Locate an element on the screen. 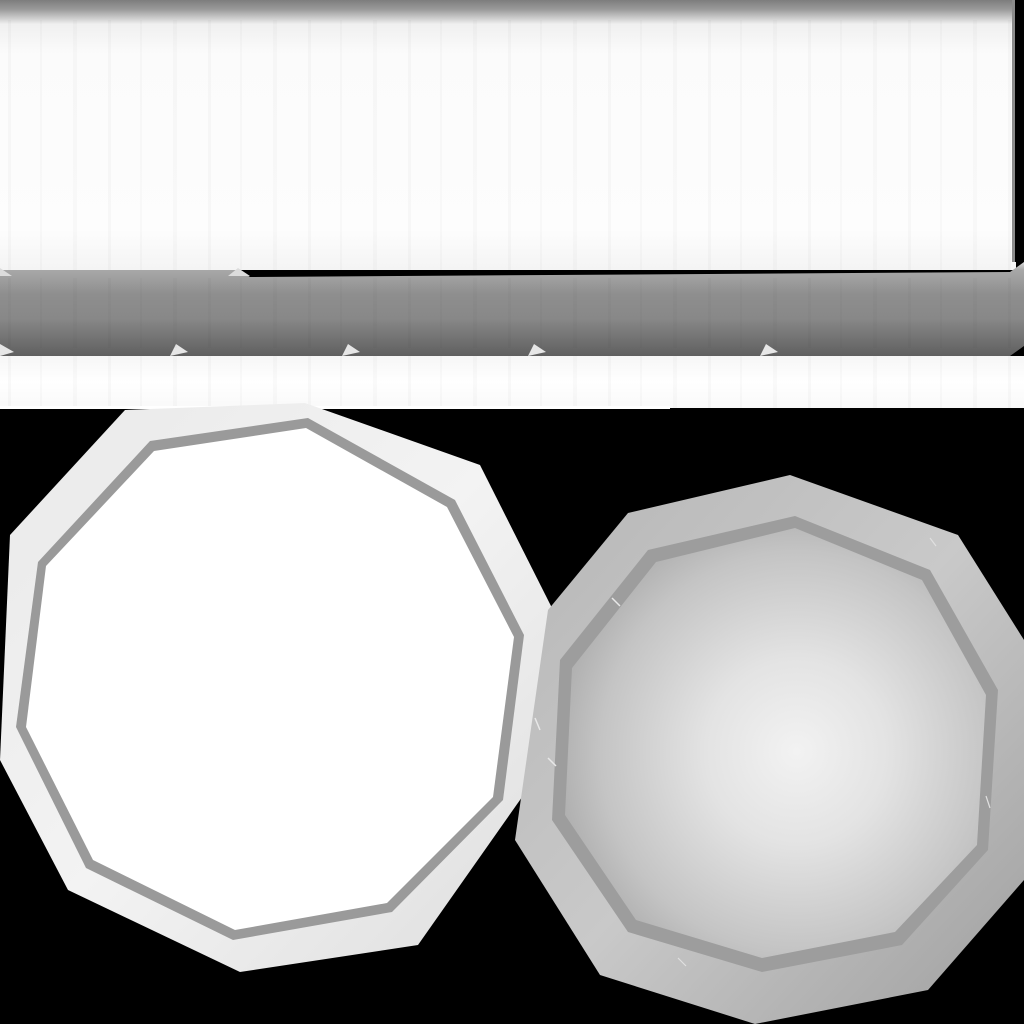 This screenshot has height=1024, width=1024. middle-band is located at coordinates (512, 309).